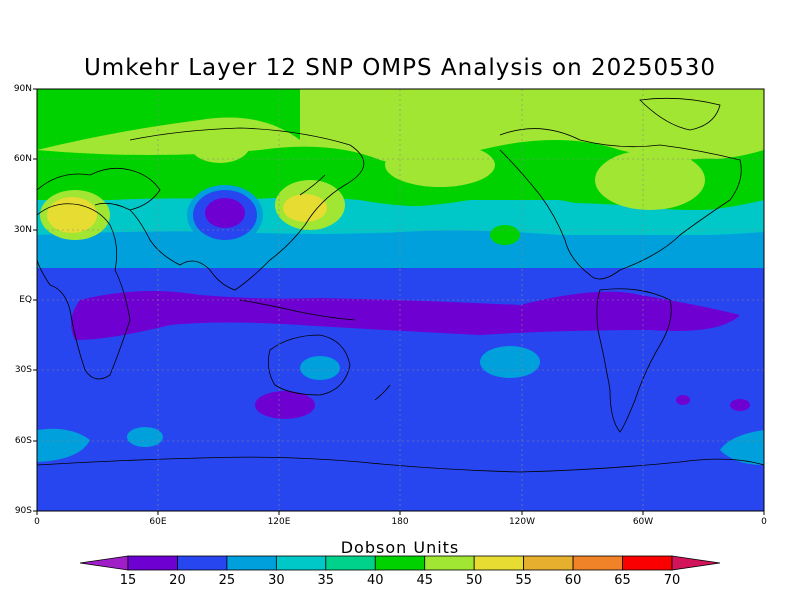  What do you see at coordinates (22, 159) in the screenshot?
I see `lat-label-60n: 60N` at bounding box center [22, 159].